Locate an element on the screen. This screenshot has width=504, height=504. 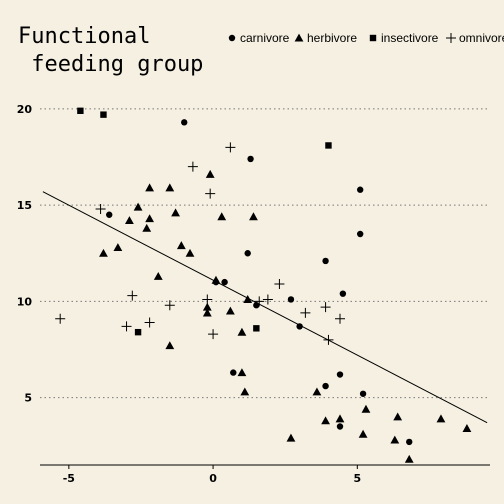
legend-title-line-2: feeding group is located at coordinates (110, 64).